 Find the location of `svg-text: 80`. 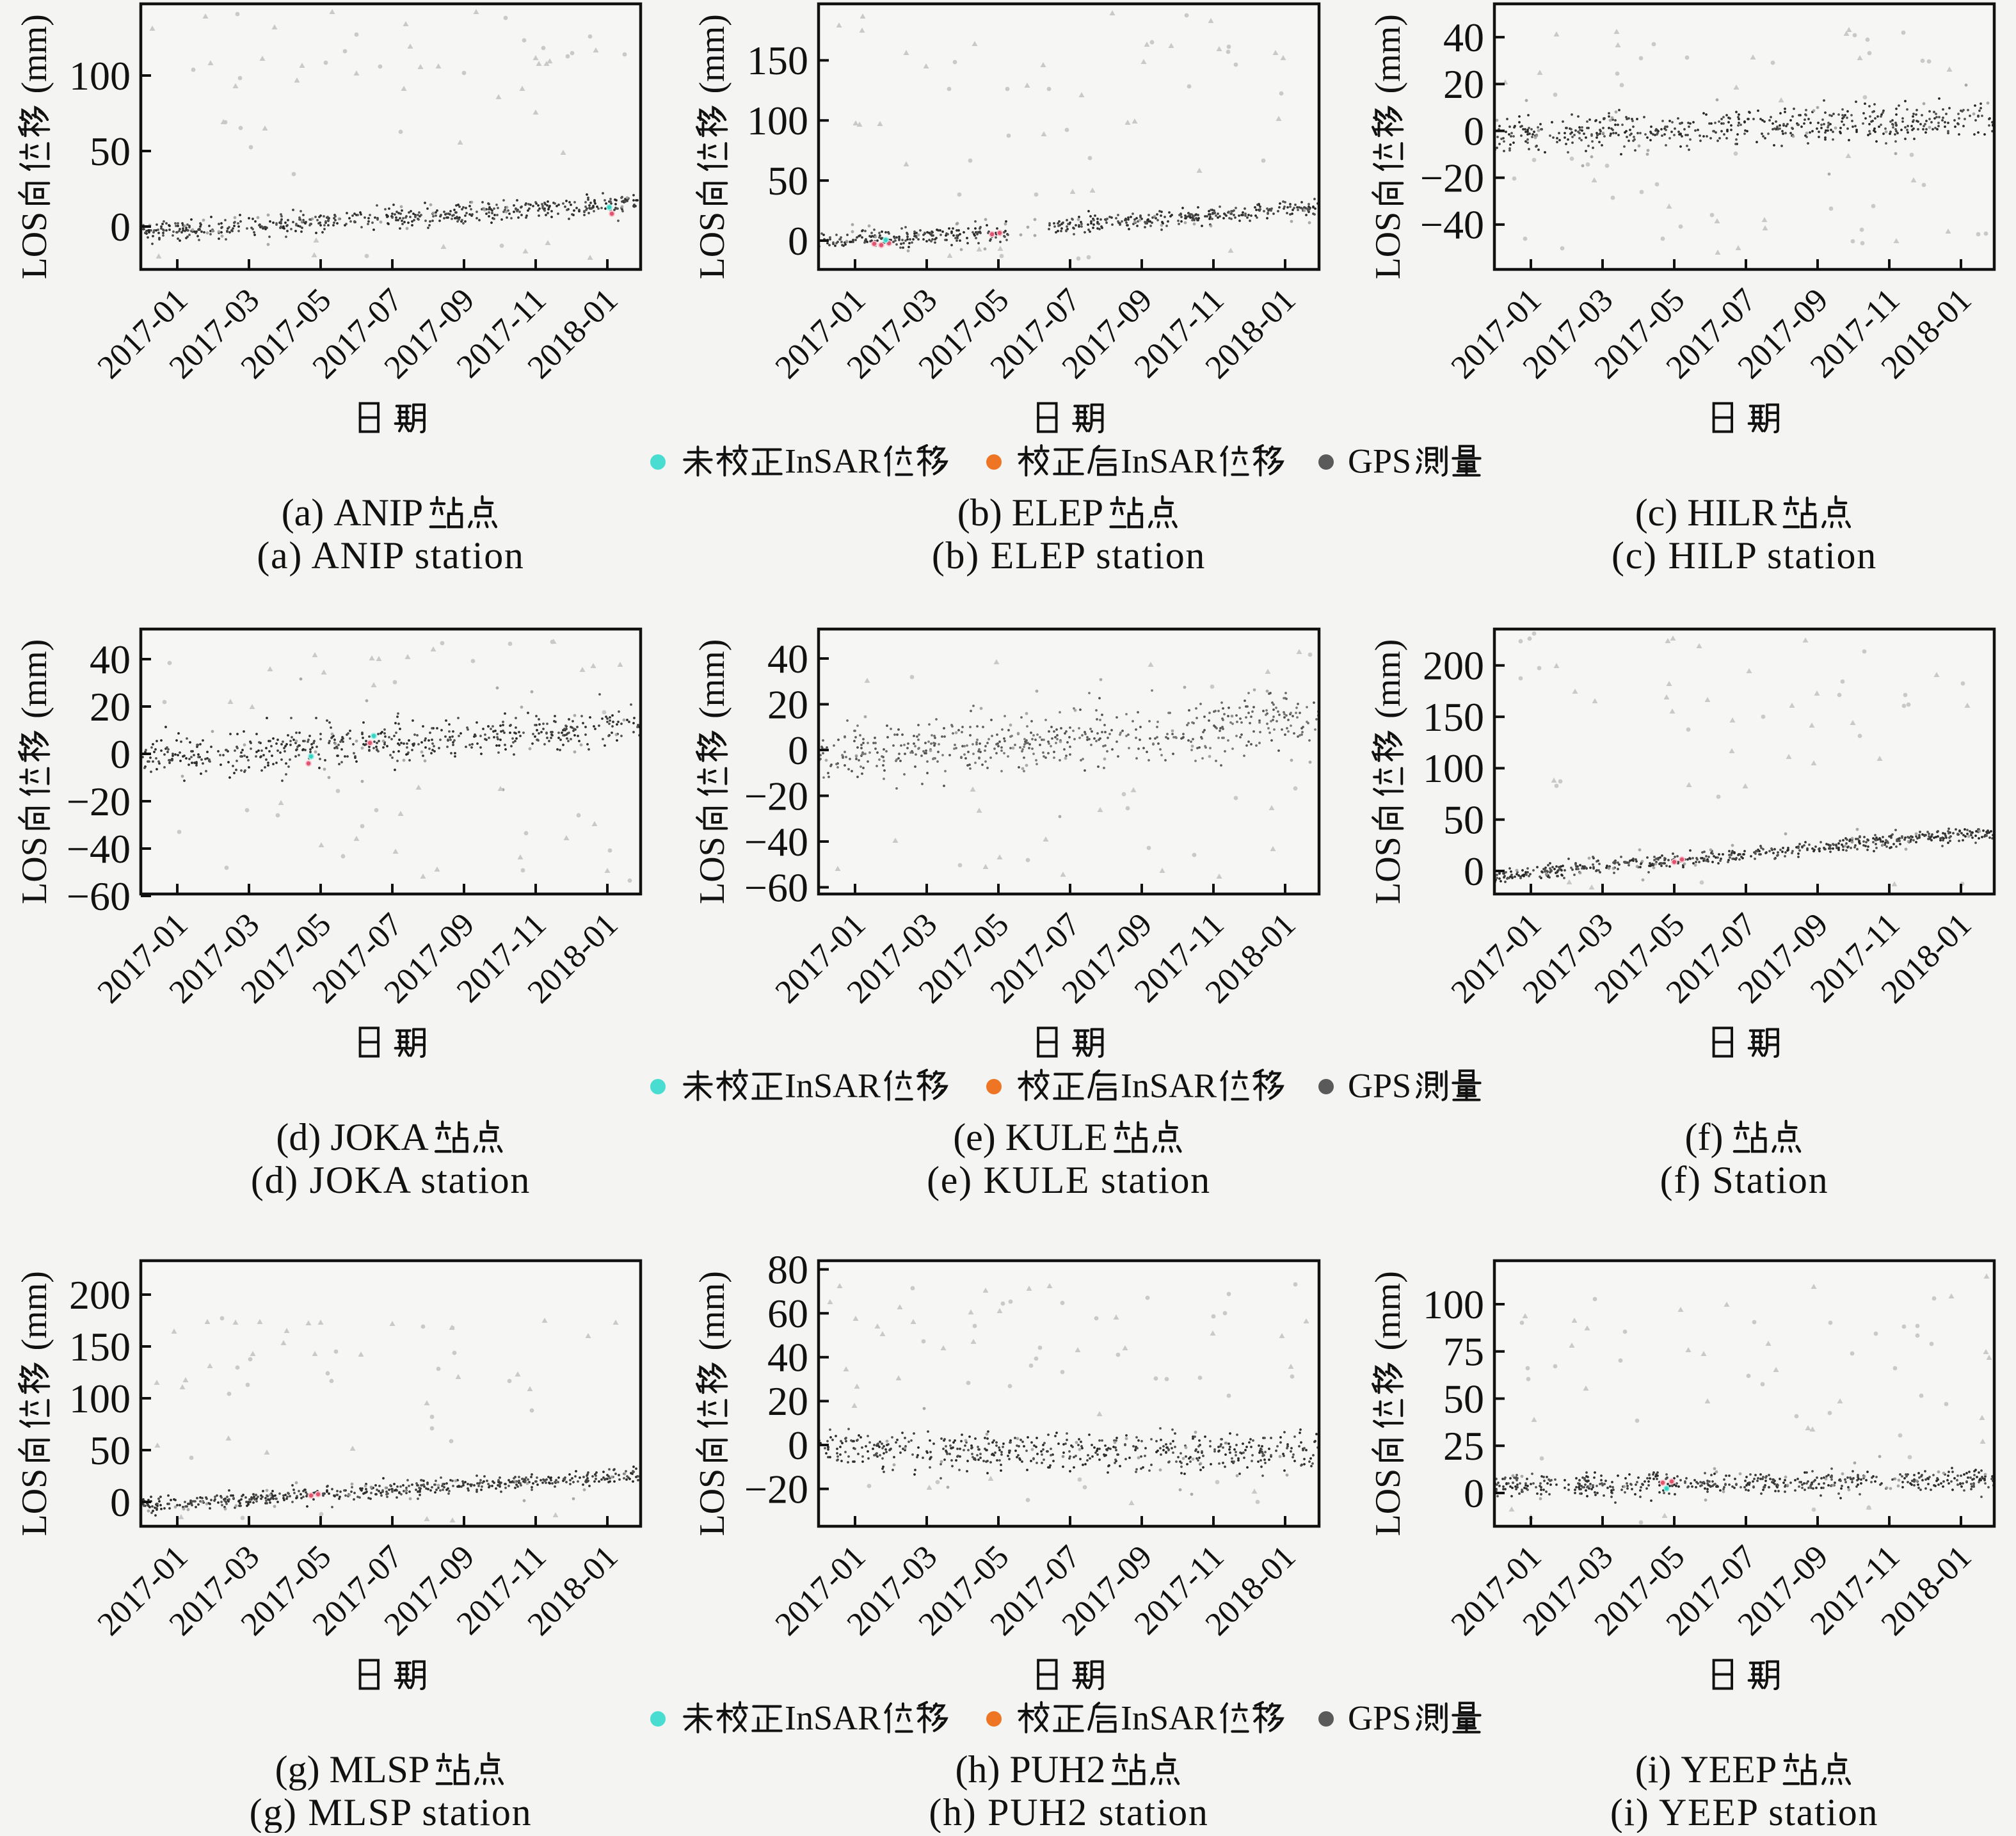

svg-text: 80 is located at coordinates (787, 1269).